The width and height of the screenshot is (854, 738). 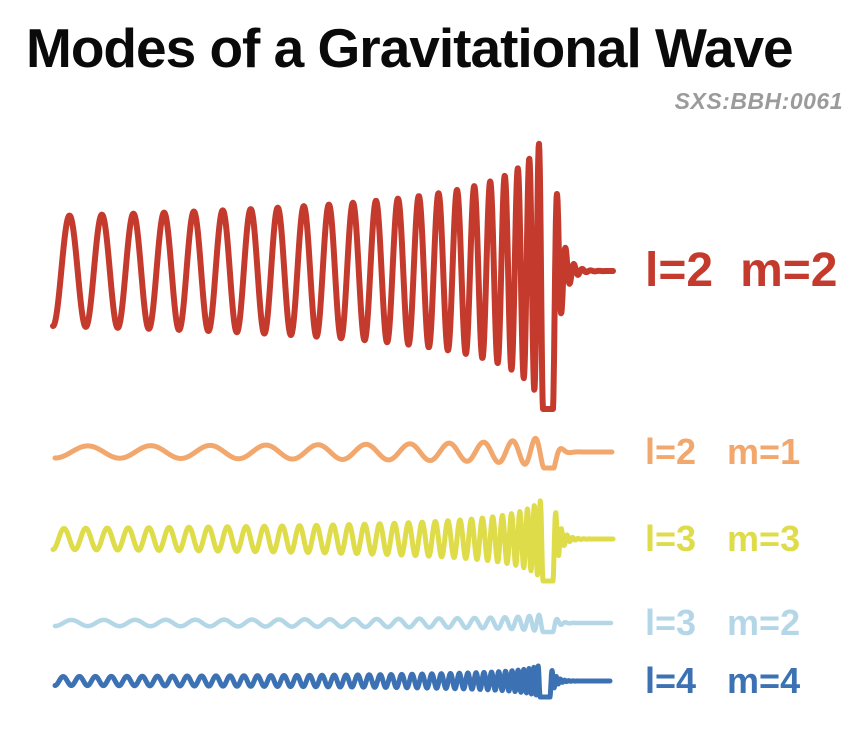 I want to click on waveform-l3-m2, so click(x=333, y=623).